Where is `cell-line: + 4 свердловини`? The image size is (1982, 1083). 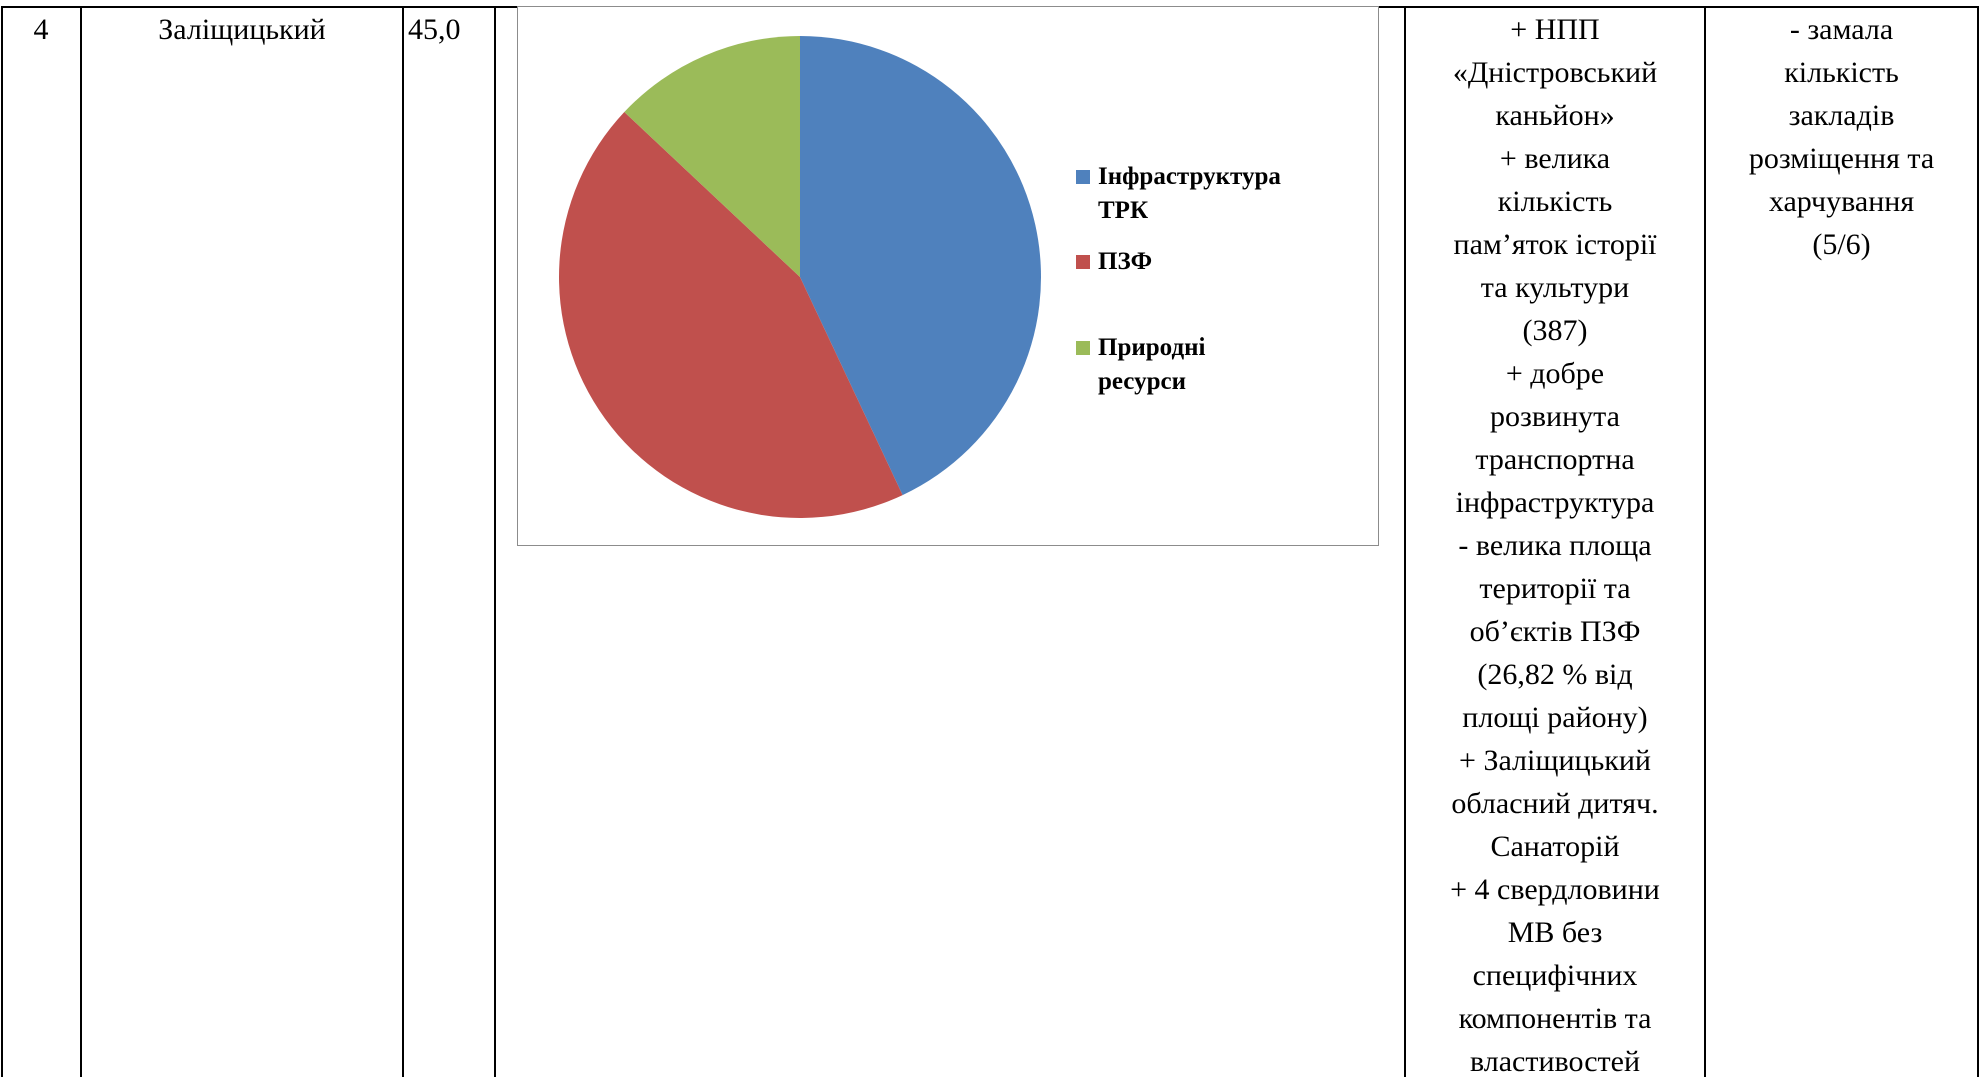 cell-line: + 4 свердловини is located at coordinates (1555, 889).